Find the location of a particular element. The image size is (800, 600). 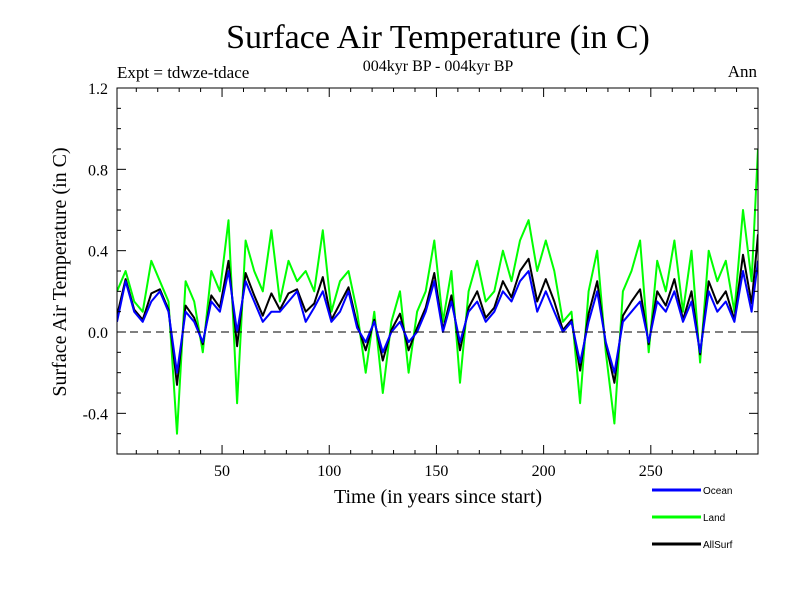

legend-label-ocean: Ocean is located at coordinates (717, 491).